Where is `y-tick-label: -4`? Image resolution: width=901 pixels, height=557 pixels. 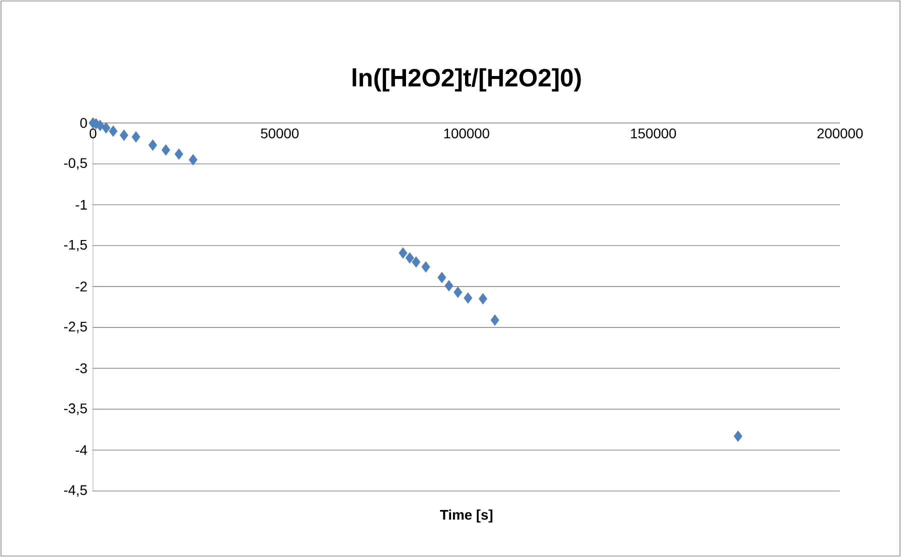 y-tick-label: -4 is located at coordinates (82, 450).